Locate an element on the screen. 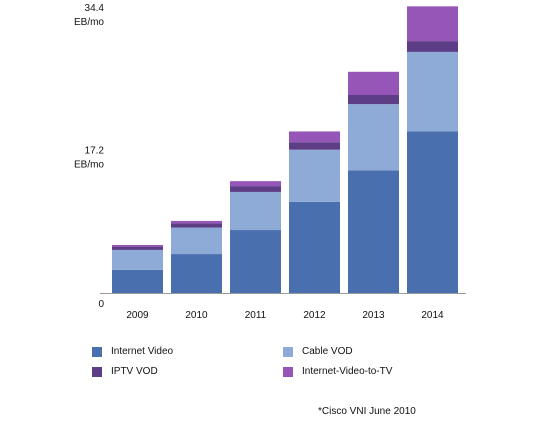  bar-segment-internet-video-to-tv-2012 is located at coordinates (314, 137).